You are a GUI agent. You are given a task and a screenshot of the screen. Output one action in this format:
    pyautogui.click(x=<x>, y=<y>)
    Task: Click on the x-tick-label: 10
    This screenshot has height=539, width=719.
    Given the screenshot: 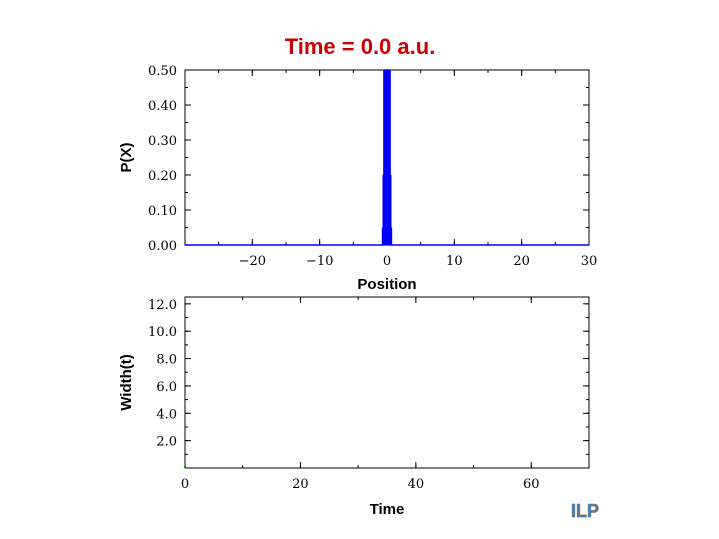 What is the action you would take?
    pyautogui.click(x=454, y=261)
    